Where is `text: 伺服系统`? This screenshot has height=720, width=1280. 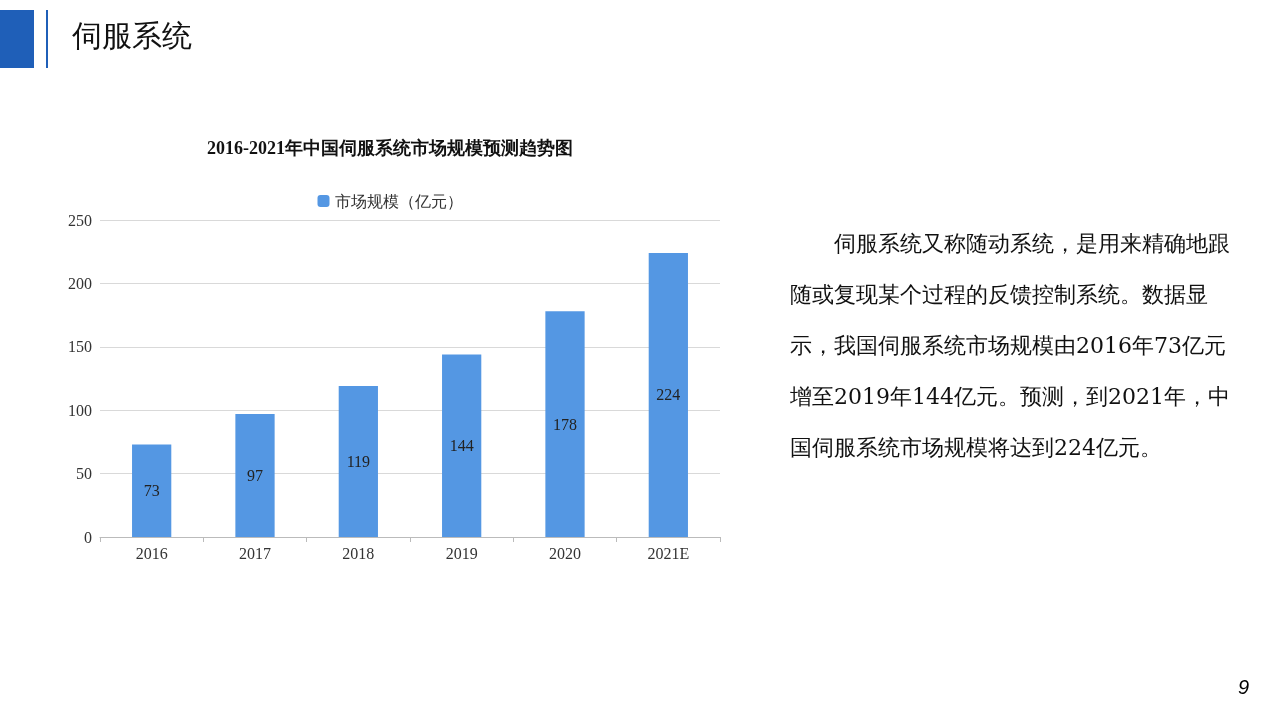 text: 伺服系统 is located at coordinates (132, 36).